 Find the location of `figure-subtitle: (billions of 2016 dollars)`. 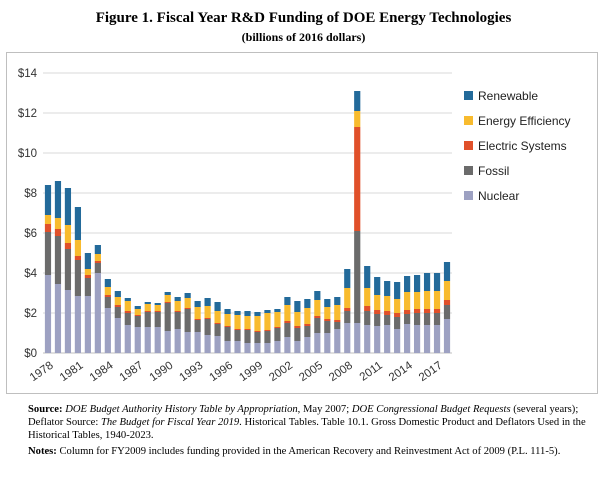

figure-subtitle: (billions of 2016 dollars) is located at coordinates (303, 37).